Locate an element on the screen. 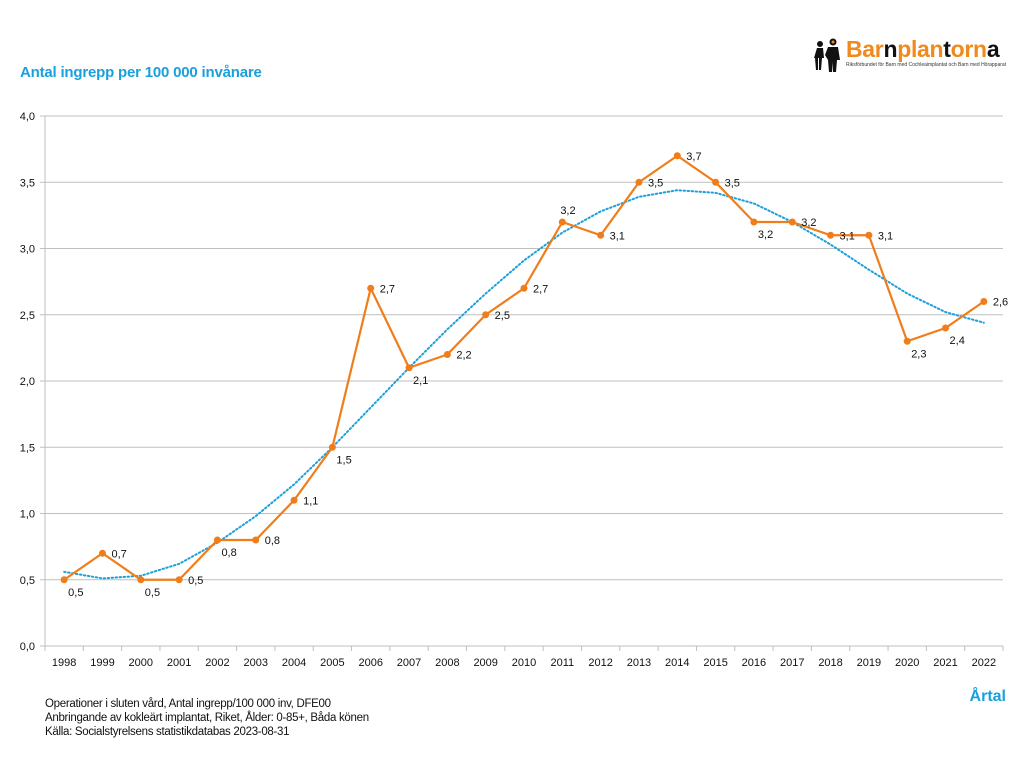 Image resolution: width=1024 pixels, height=775 pixels. chart-title: Antal ingrepp per 100 000 invånare is located at coordinates (141, 72).